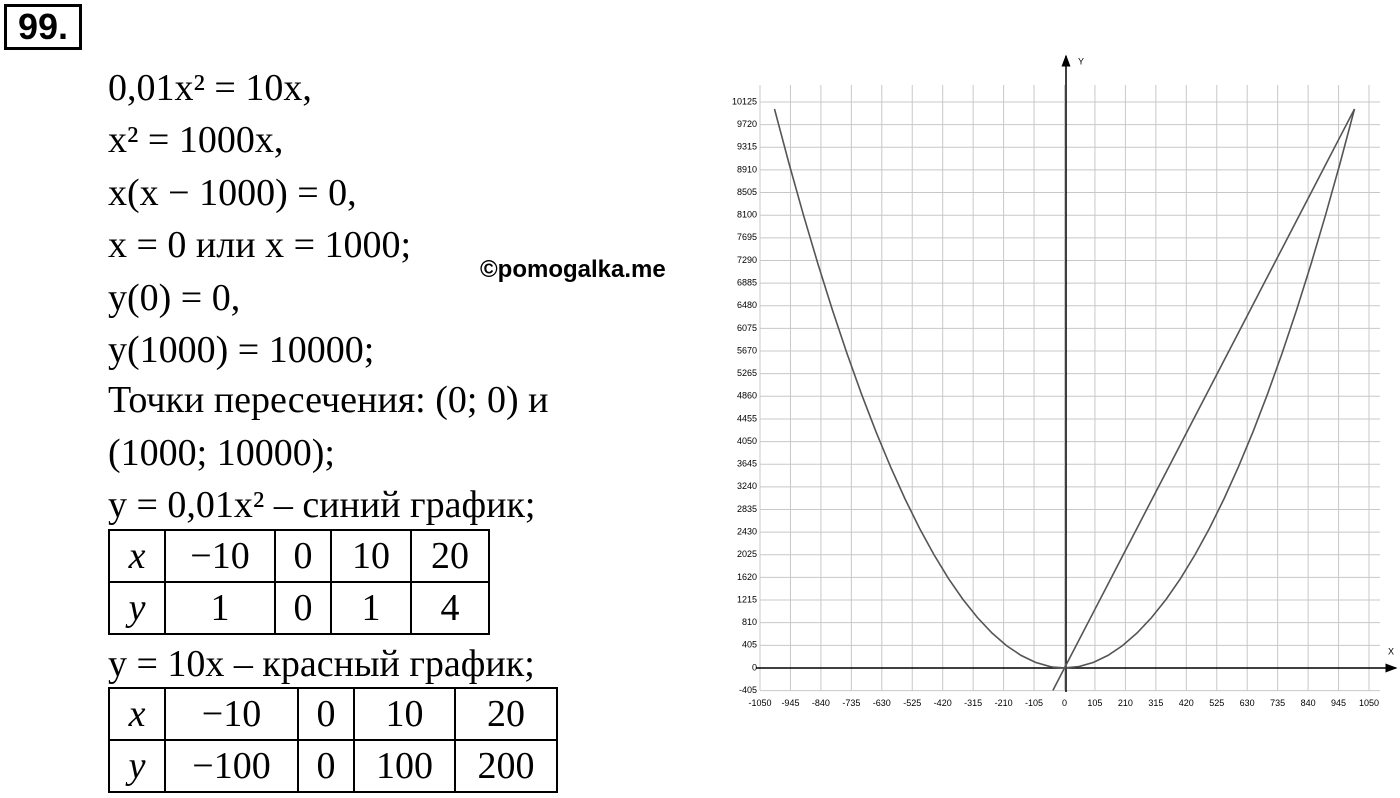 The width and height of the screenshot is (1400, 798). What do you see at coordinates (450, 608) in the screenshot?
I see `cell: 4` at bounding box center [450, 608].